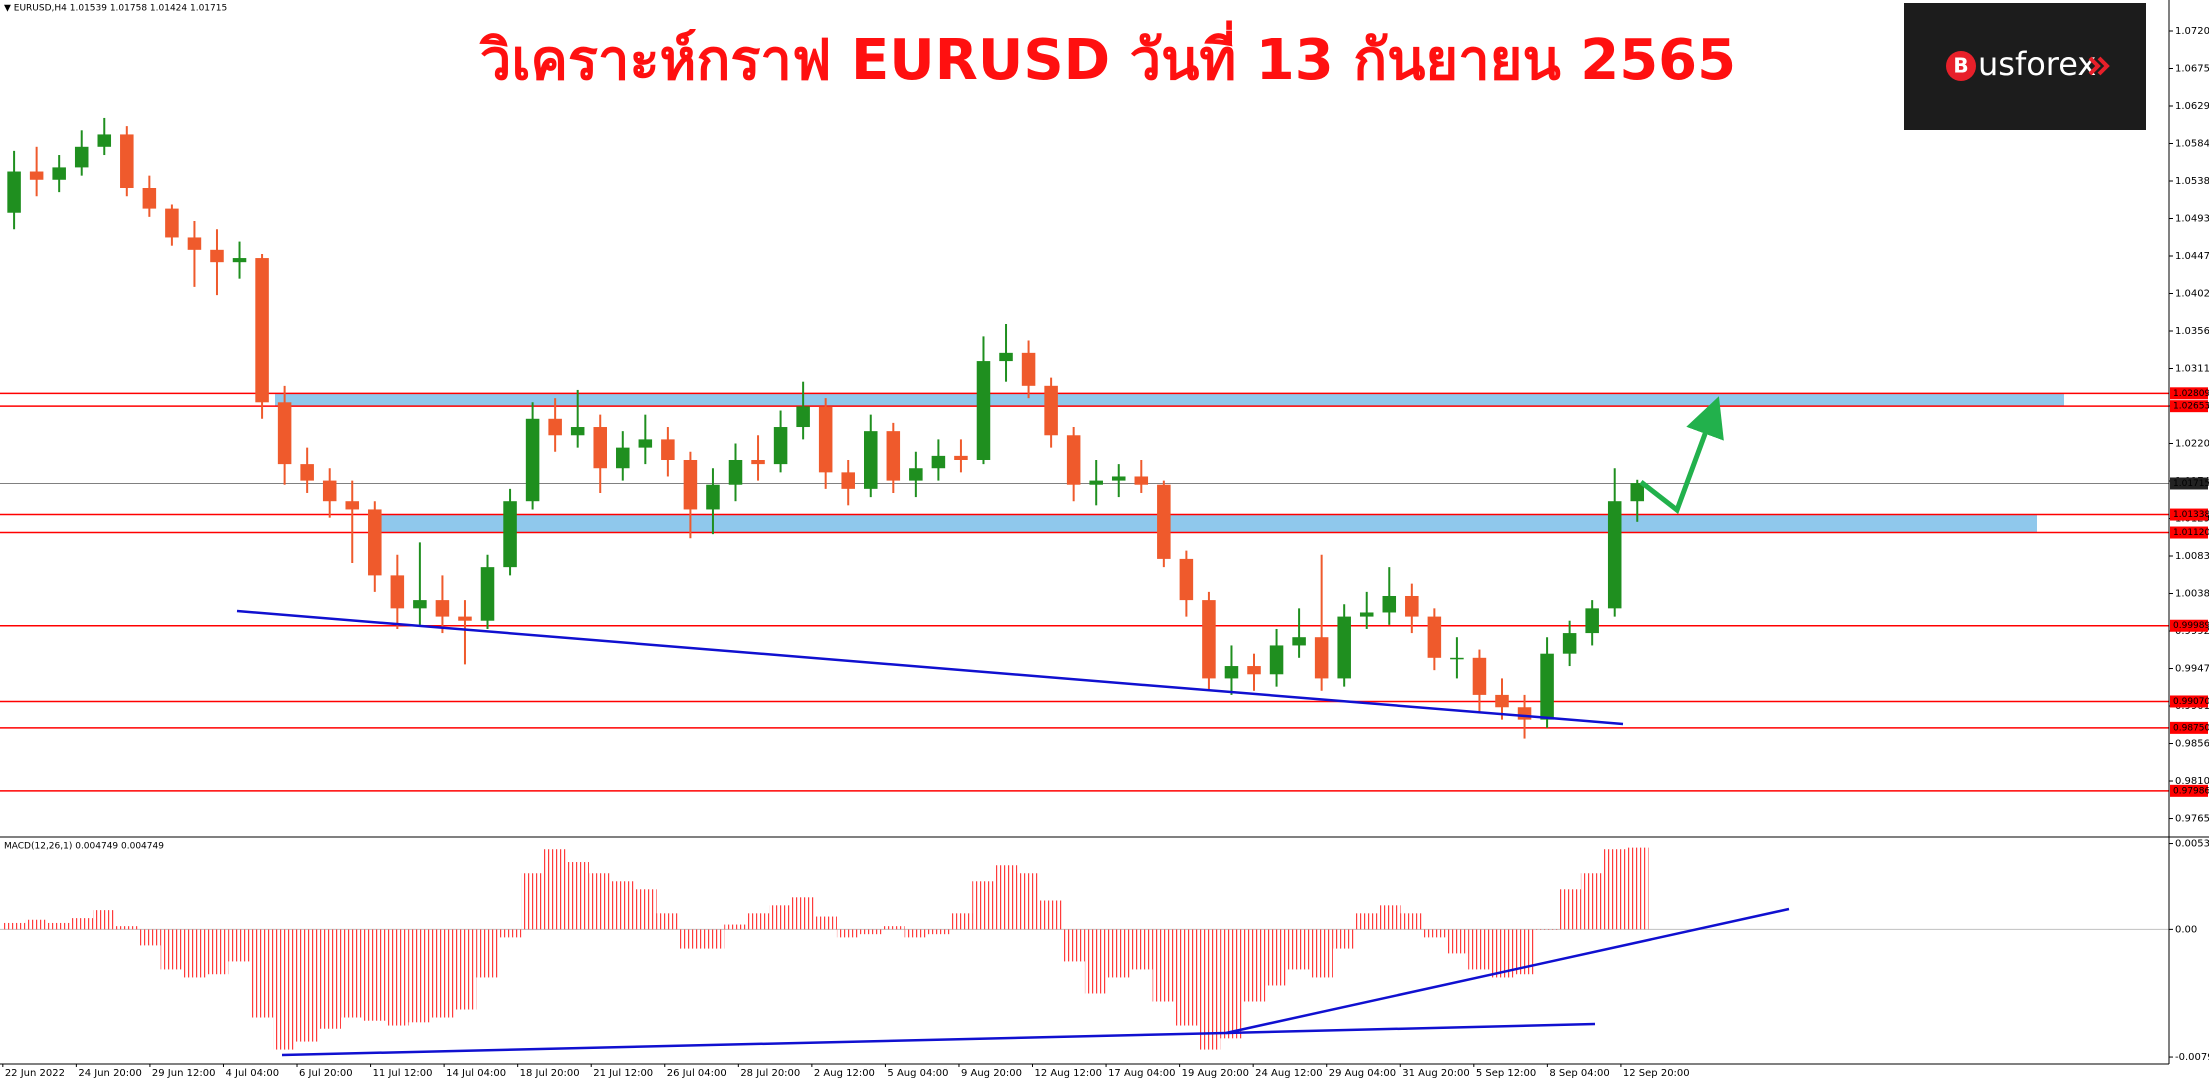 Image resolution: width=2209 pixels, height=1080 pixels. What do you see at coordinates (550, 1073) in the screenshot?
I see `x-tick-label: 18 Jul 20:00` at bounding box center [550, 1073].